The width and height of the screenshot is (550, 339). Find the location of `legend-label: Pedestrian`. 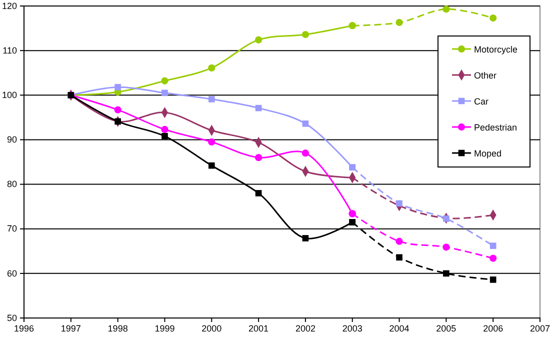

legend-label: Pedestrian is located at coordinates (496, 127).